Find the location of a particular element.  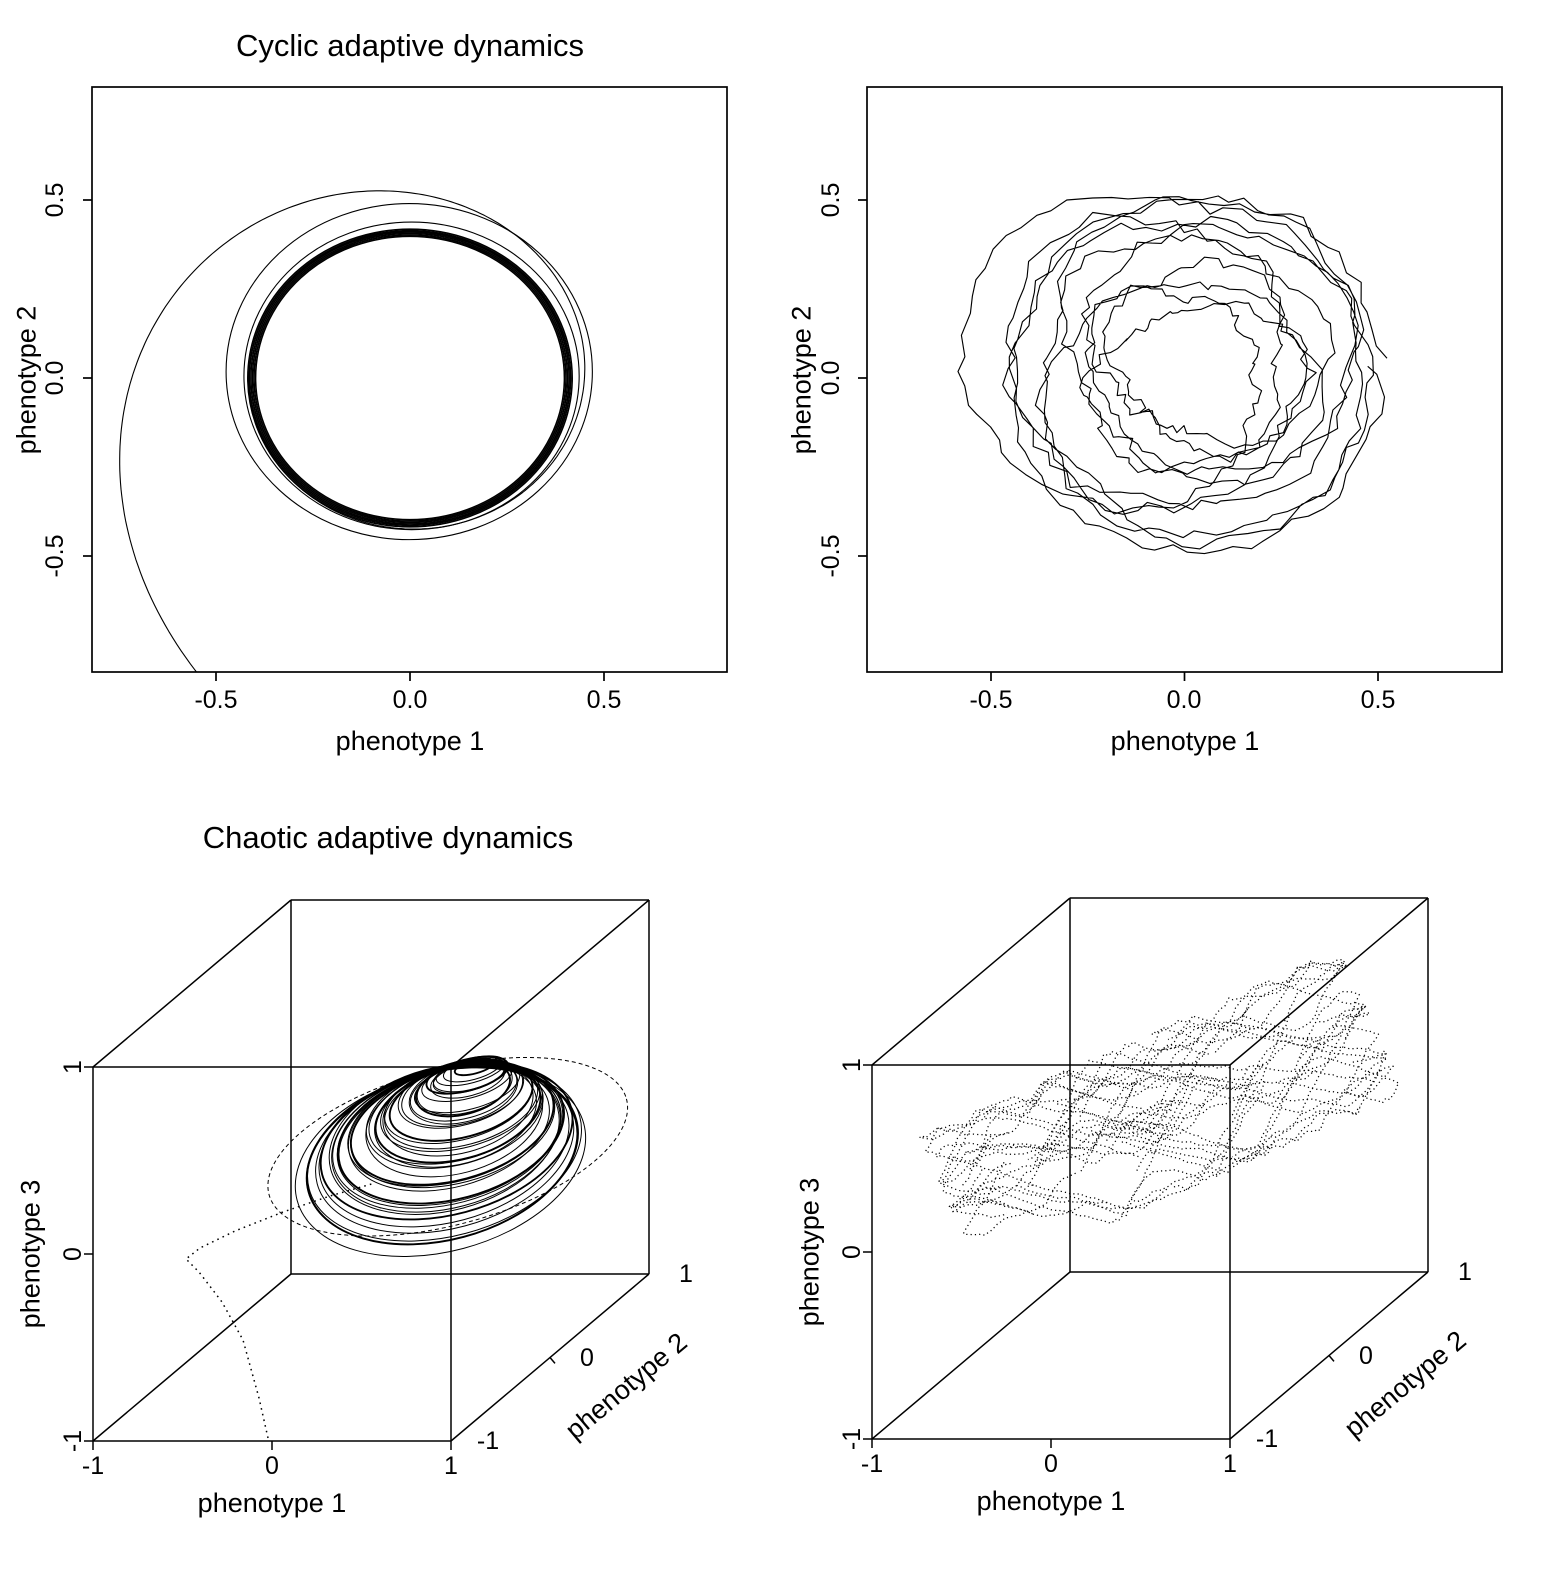

trajectory-noisy-cycle is located at coordinates (1172, 375).